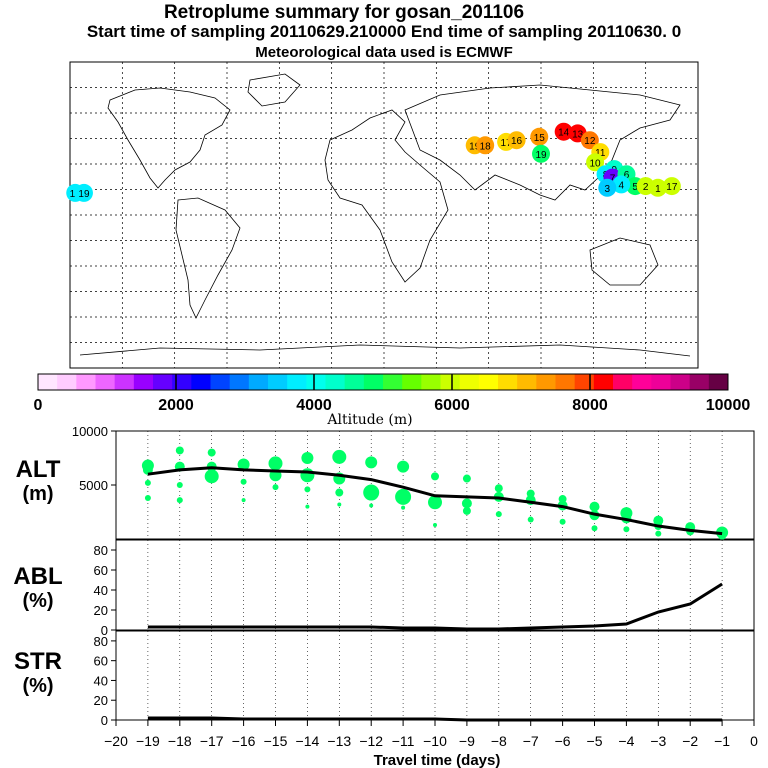  I want to click on plume-marker-label: 15, so click(540, 138).